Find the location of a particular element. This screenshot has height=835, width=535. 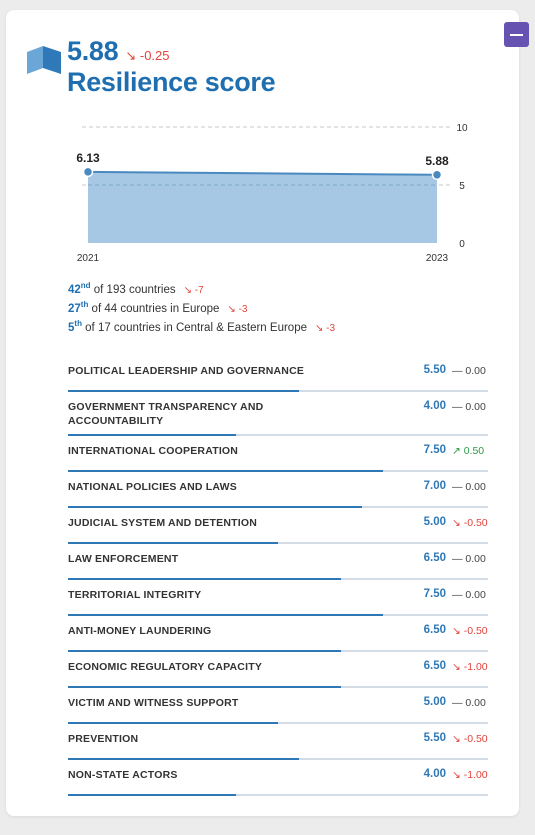

rank-suffix: nd is located at coordinates (85, 285).